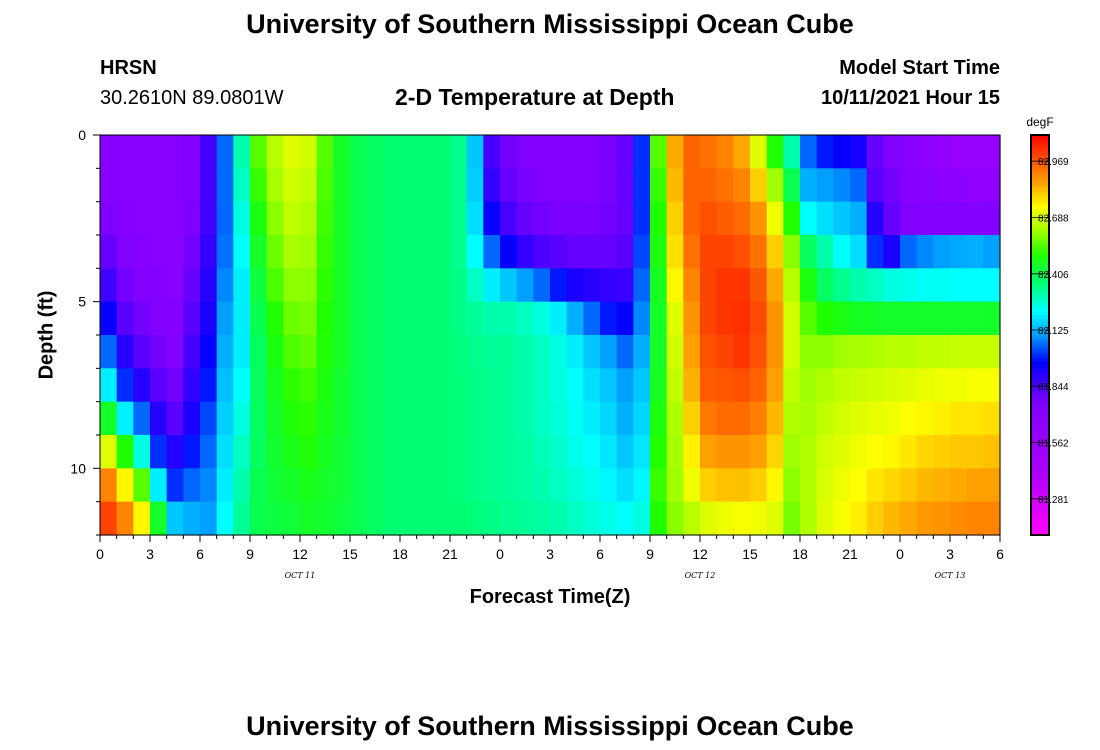 The image size is (1100, 750). What do you see at coordinates (900, 554) in the screenshot?
I see `x-tick-label: 0` at bounding box center [900, 554].